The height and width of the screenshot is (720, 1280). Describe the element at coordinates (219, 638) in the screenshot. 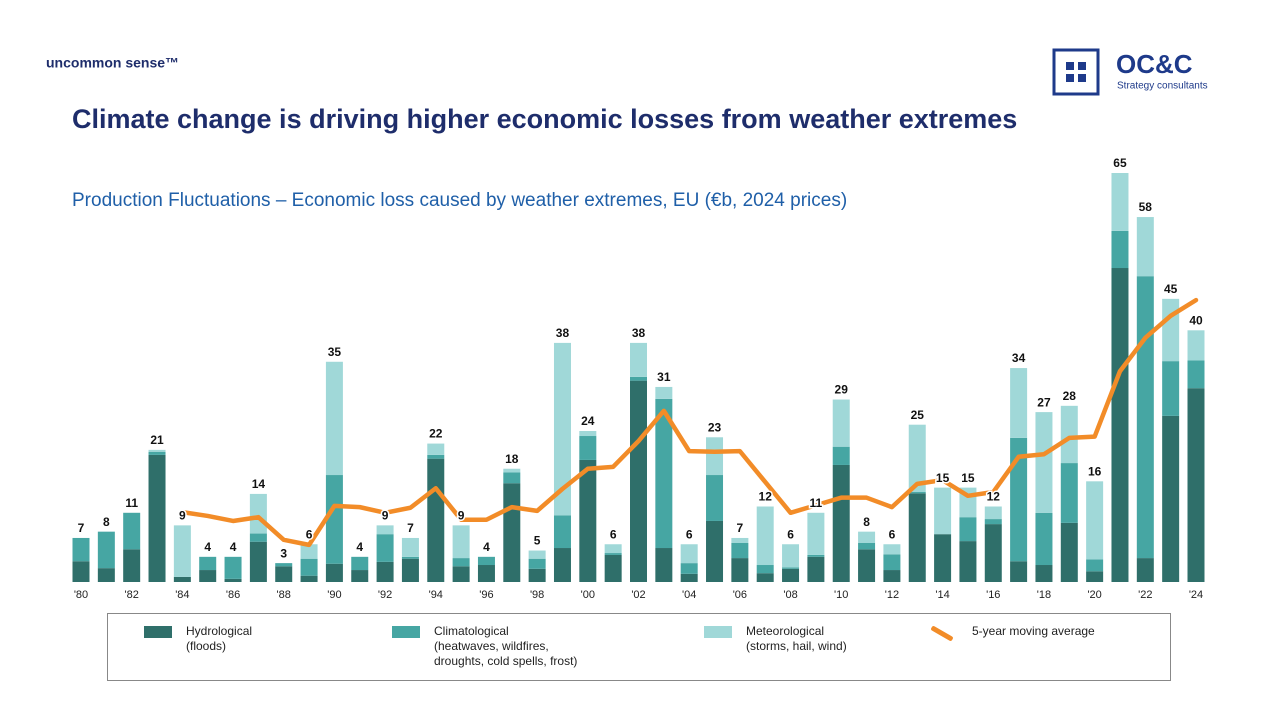

I see `legend-label: Hydrological (floods)` at that location.